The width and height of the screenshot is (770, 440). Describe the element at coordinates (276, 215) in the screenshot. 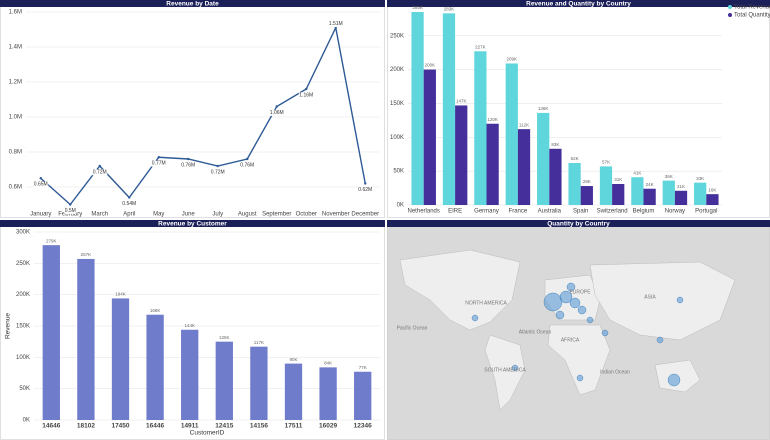

I see `x-tick-label: September` at that location.